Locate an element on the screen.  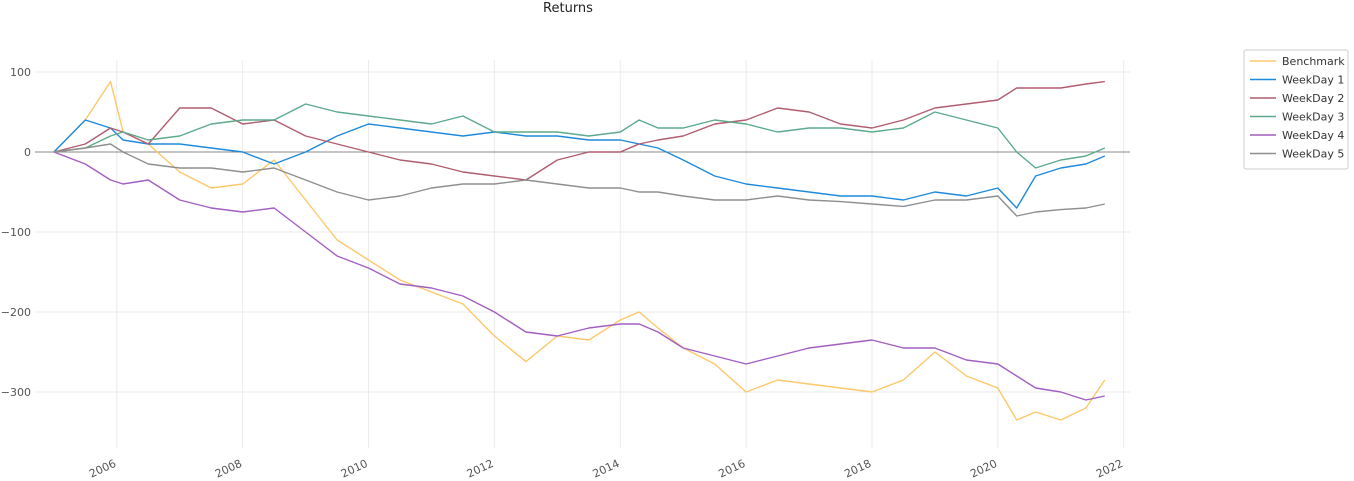
x-tick-label: 2016 is located at coordinates (732, 469).